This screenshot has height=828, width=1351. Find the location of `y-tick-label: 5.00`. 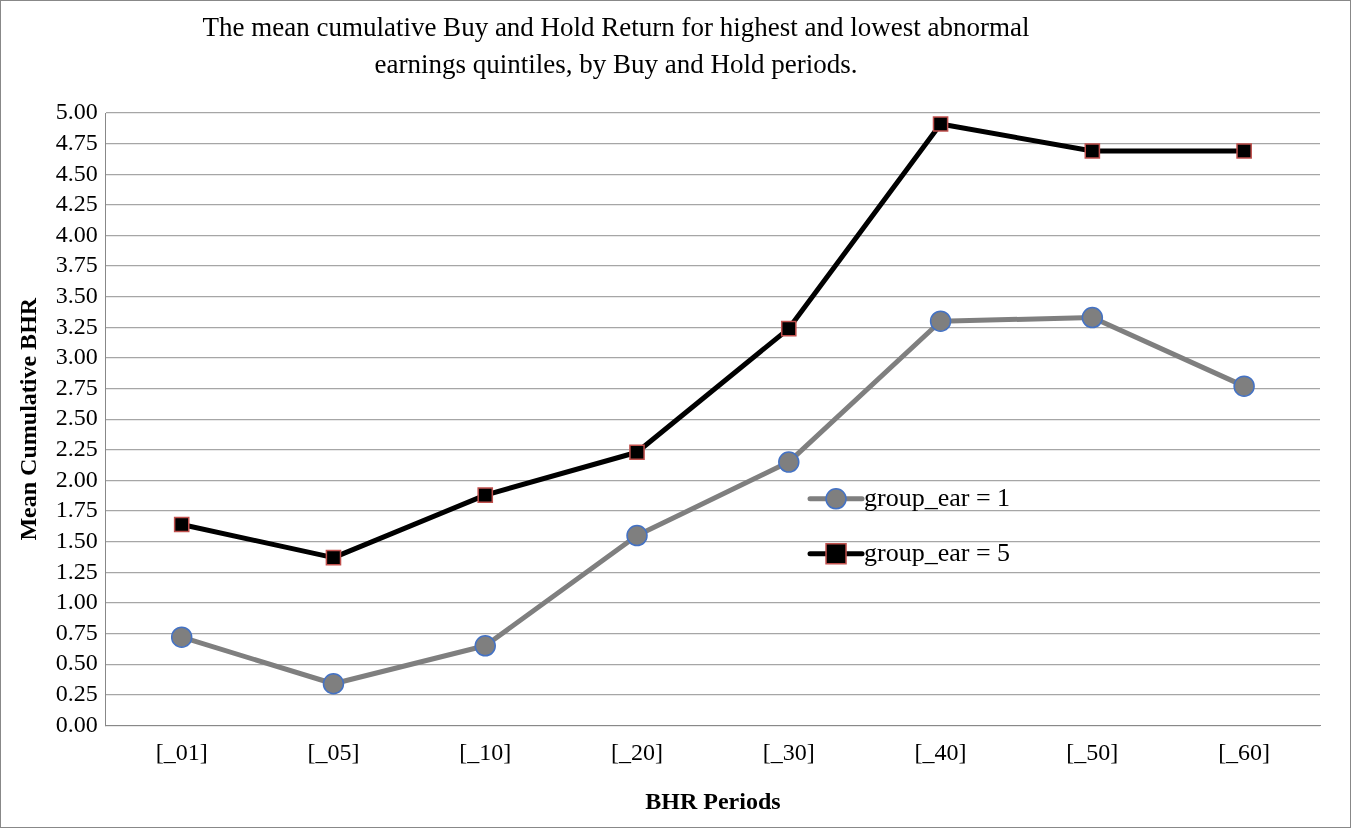

y-tick-label: 5.00 is located at coordinates (76, 111).